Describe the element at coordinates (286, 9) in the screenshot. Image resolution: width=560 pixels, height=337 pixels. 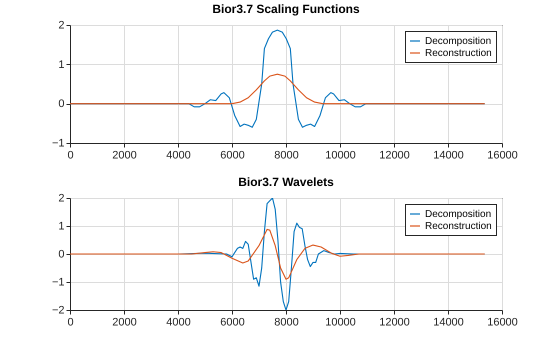
I see `chart-title: Bior3.7 Scaling Functions` at that location.